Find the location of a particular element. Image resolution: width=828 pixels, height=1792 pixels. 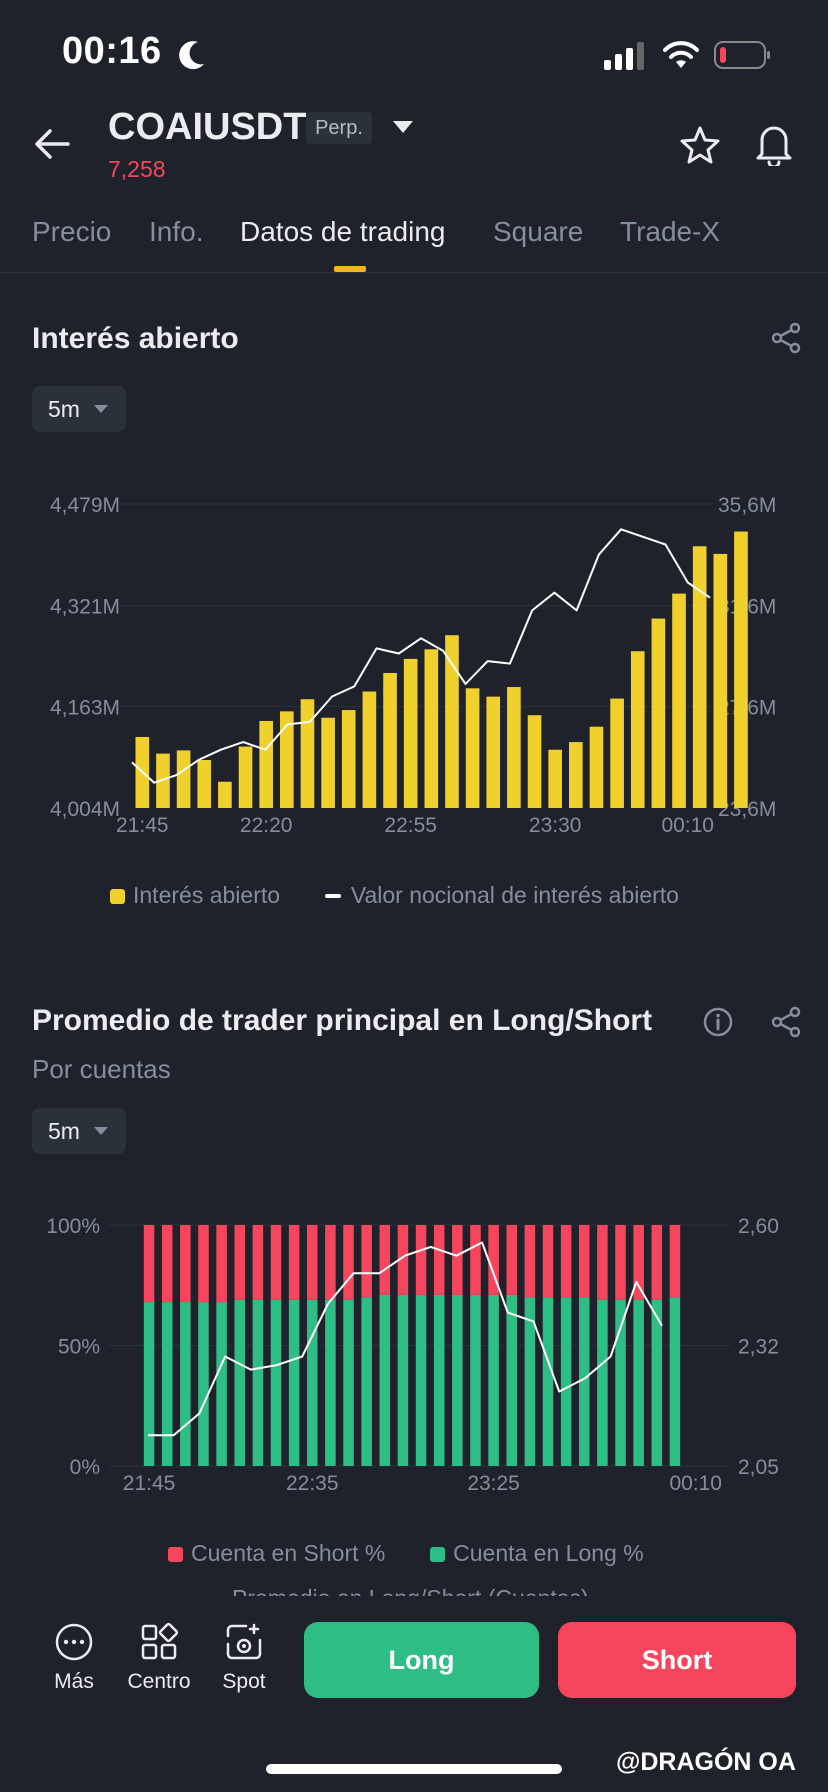

tab-info: Info. is located at coordinates (176, 231).